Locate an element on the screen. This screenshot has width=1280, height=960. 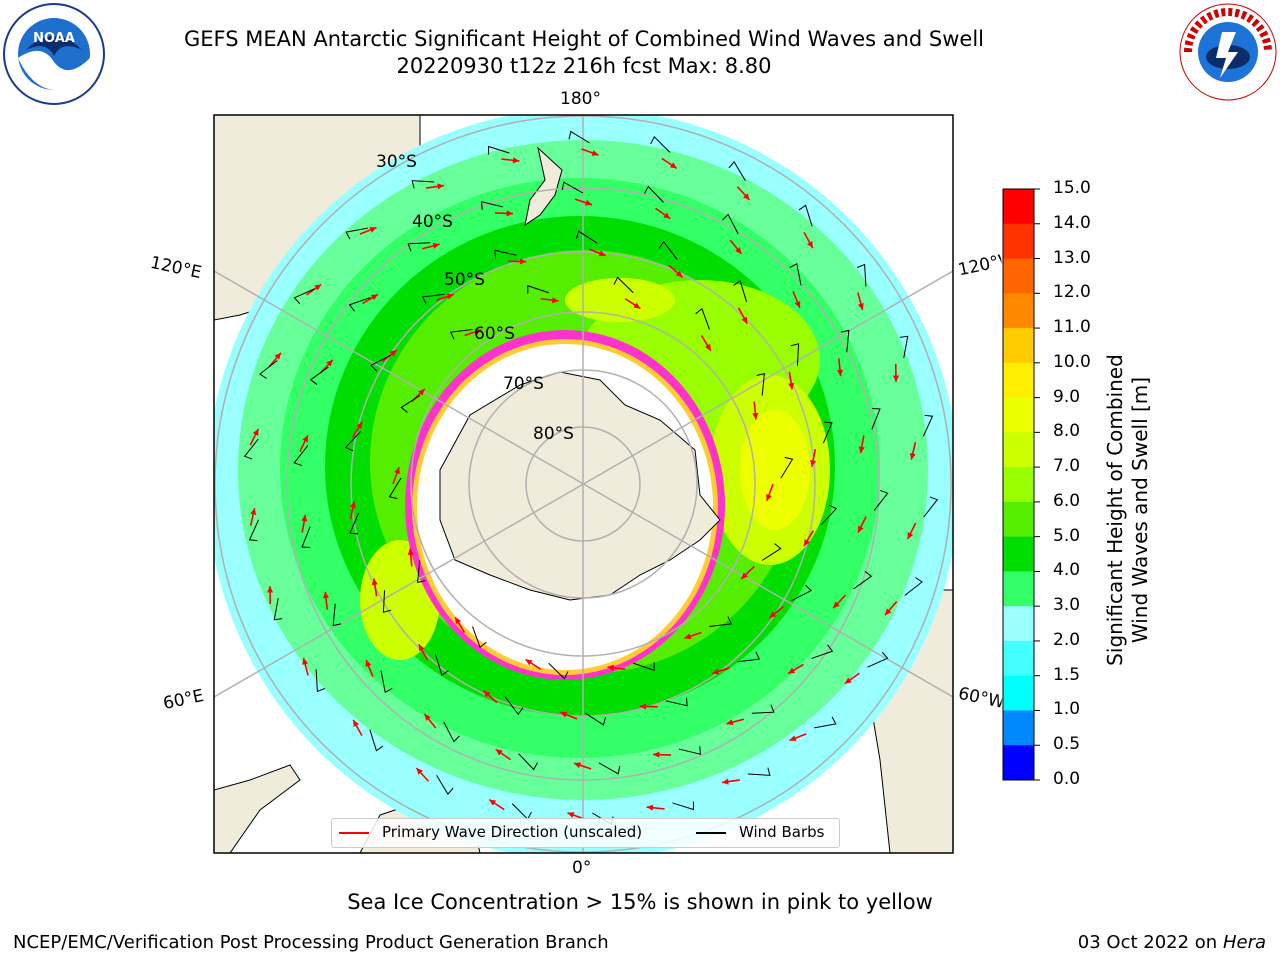
colorbar-tick-label: 3.0 is located at coordinates (1067, 605).